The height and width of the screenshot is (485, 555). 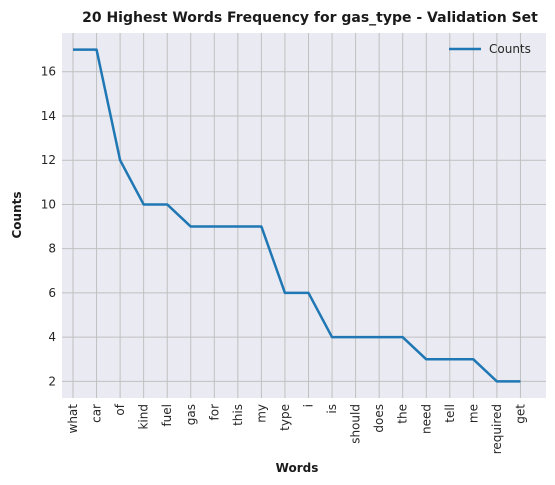 What do you see at coordinates (144, 417) in the screenshot?
I see `x-tick-label: kind` at bounding box center [144, 417].